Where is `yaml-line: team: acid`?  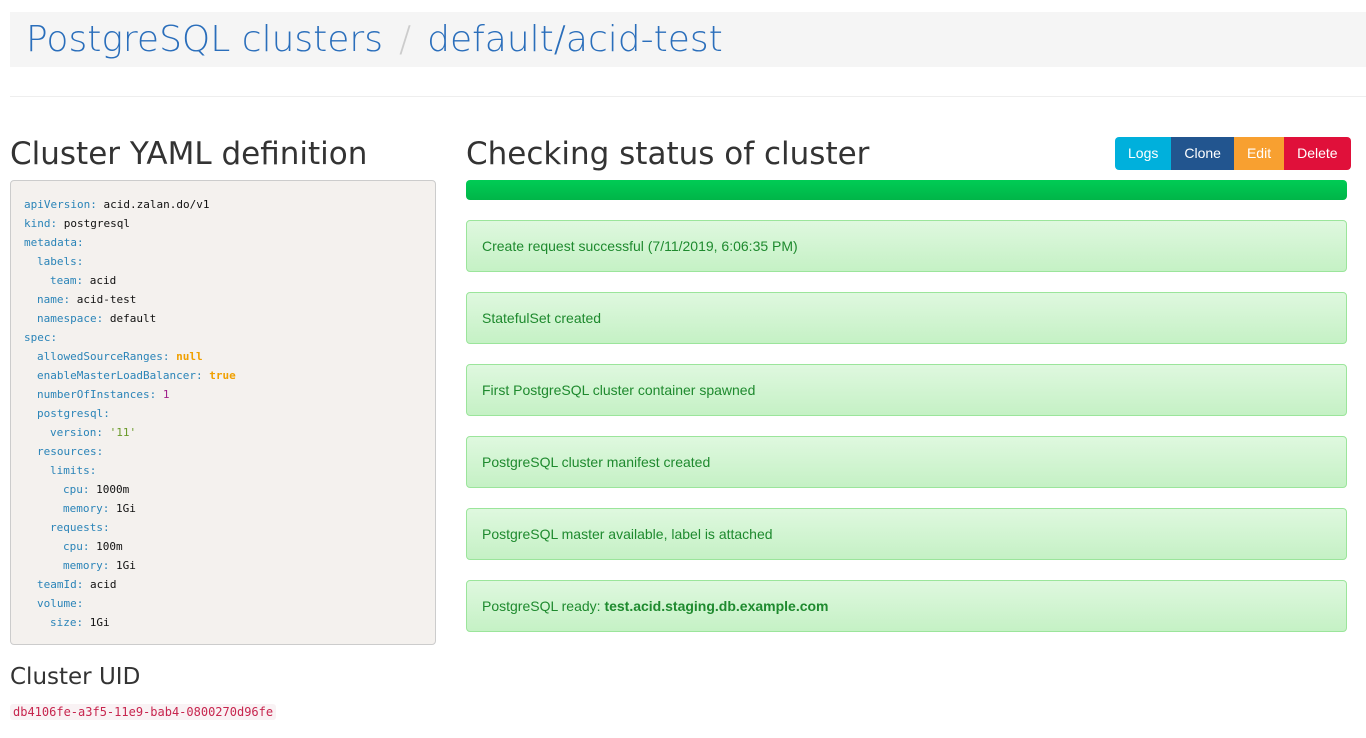
yaml-line: team: acid is located at coordinates (83, 280).